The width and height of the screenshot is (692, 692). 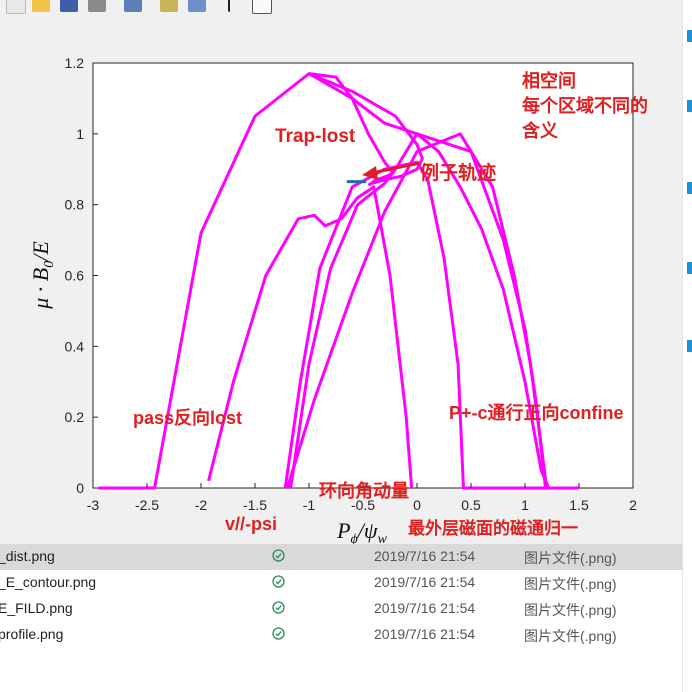 What do you see at coordinates (585, 105) in the screenshot?
I see `annotation-region-meaning: 每个区域不同的` at bounding box center [585, 105].